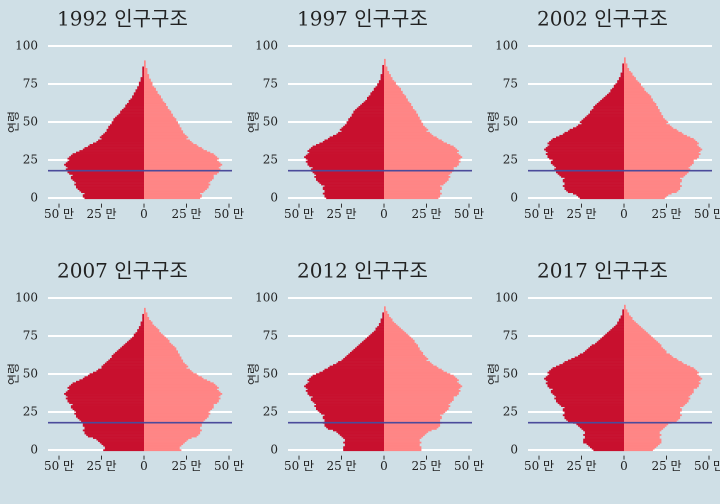 The width and height of the screenshot is (720, 504). Describe the element at coordinates (602, 271) in the screenshot. I see `chart-title: 2017 인구구조` at that location.